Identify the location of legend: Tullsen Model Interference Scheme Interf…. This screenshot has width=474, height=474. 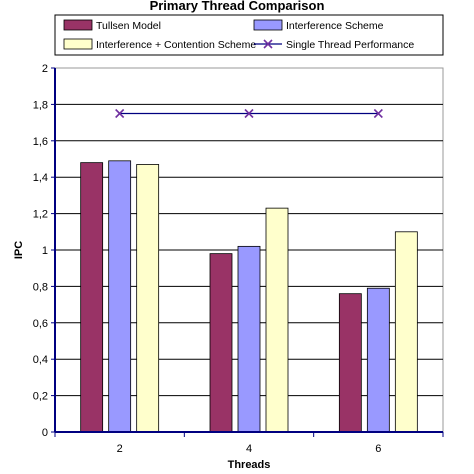
(238, 35).